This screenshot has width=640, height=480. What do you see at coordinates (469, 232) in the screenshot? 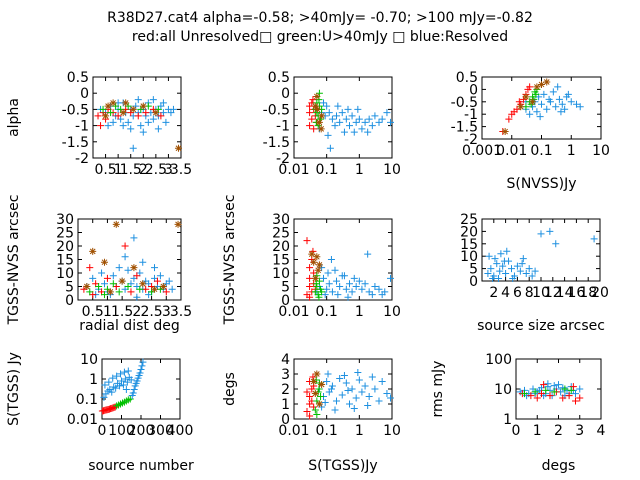
I see `y-tick-label: 20` at bounding box center [469, 232].